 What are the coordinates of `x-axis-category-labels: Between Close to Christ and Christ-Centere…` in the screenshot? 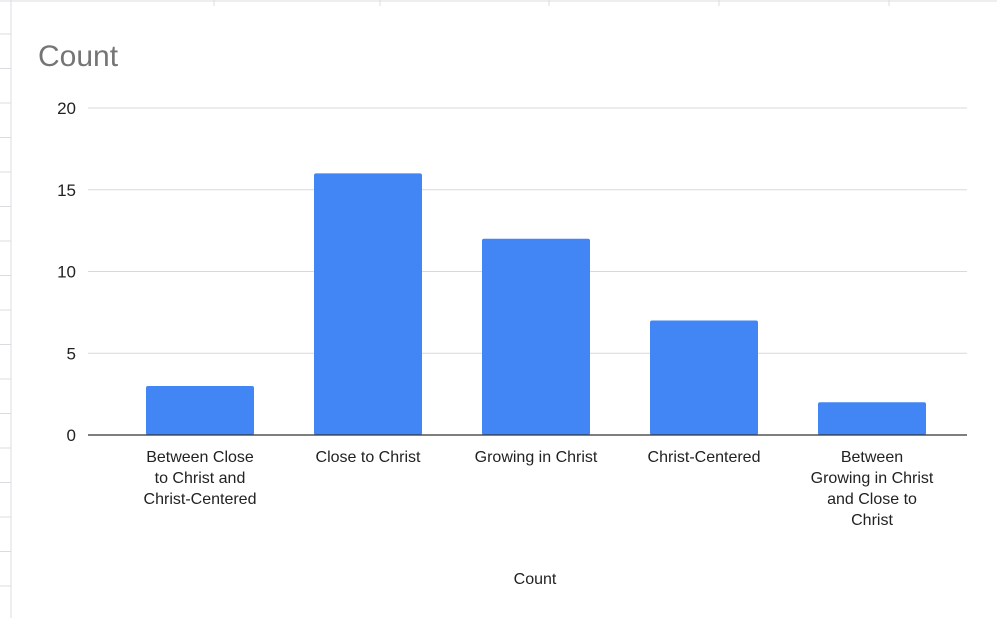 It's located at (539, 489).